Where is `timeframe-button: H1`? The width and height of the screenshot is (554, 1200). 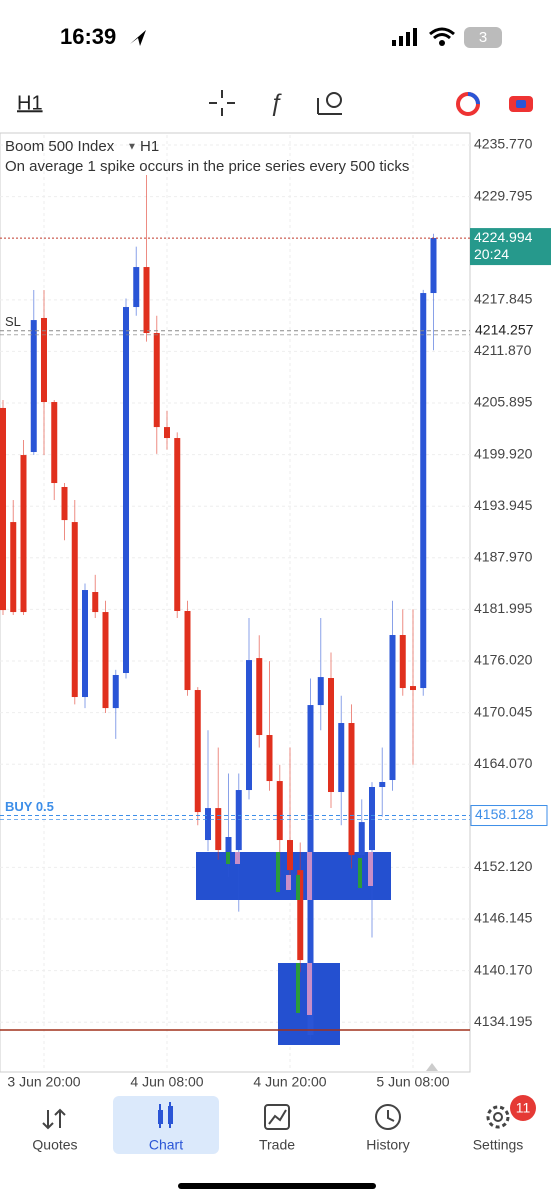 timeframe-button: H1 is located at coordinates (30, 103).